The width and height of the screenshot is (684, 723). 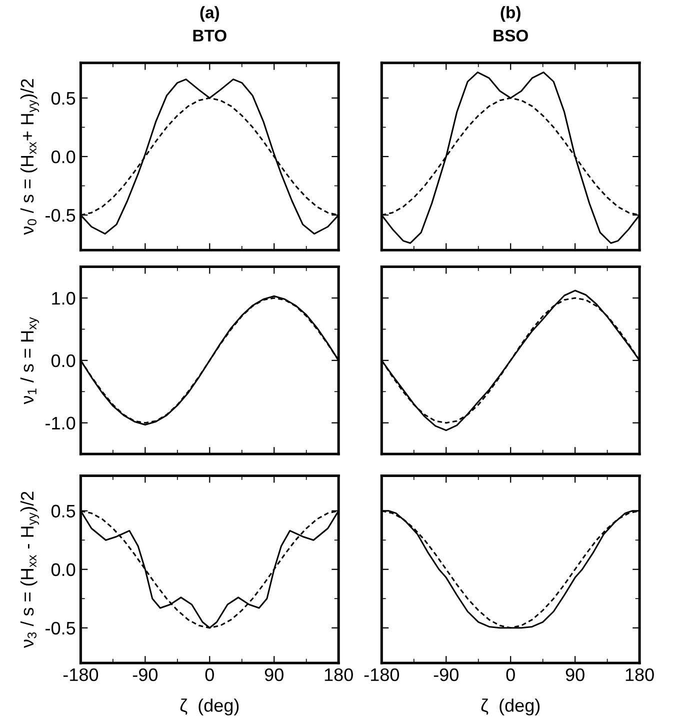 I want to click on y-tick-label: 1.0, so click(x=64, y=298).